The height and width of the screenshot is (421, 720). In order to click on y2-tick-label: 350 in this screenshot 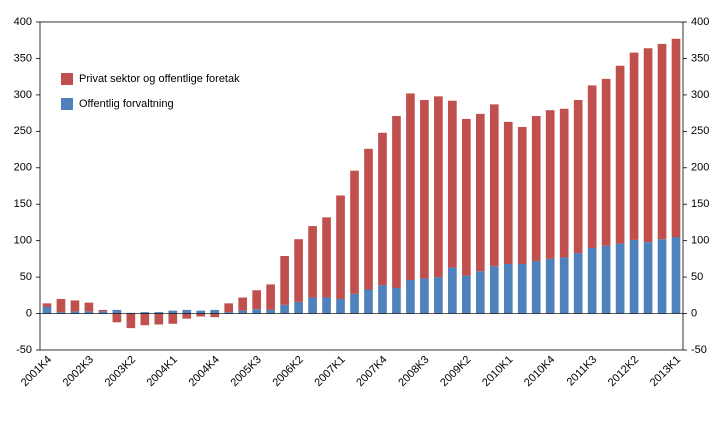, I will do `click(700, 58)`.